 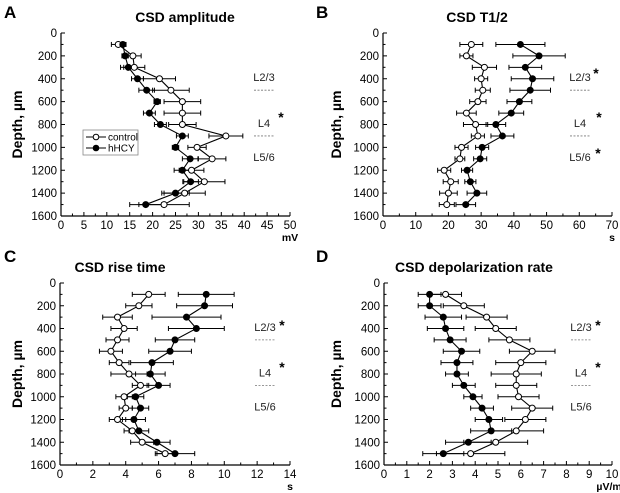 What do you see at coordinates (290, 226) in the screenshot?
I see `x-tick-label: 50` at bounding box center [290, 226].